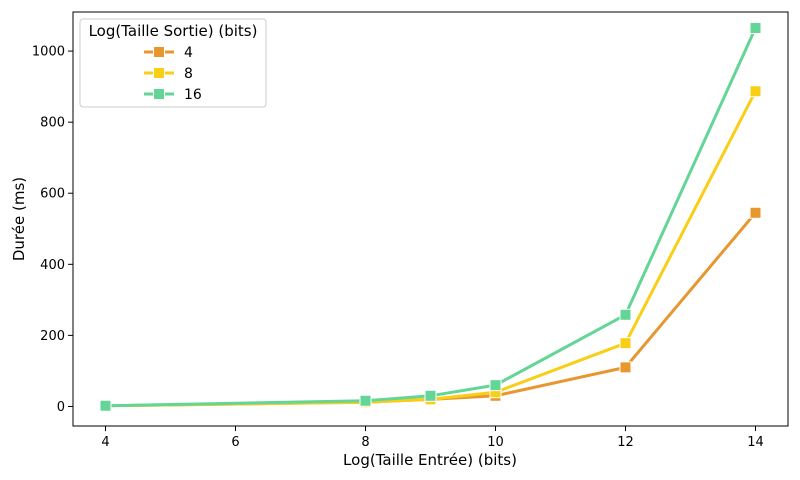 This screenshot has height=480, width=800. I want to click on y-tick-label: 0, so click(61, 407).